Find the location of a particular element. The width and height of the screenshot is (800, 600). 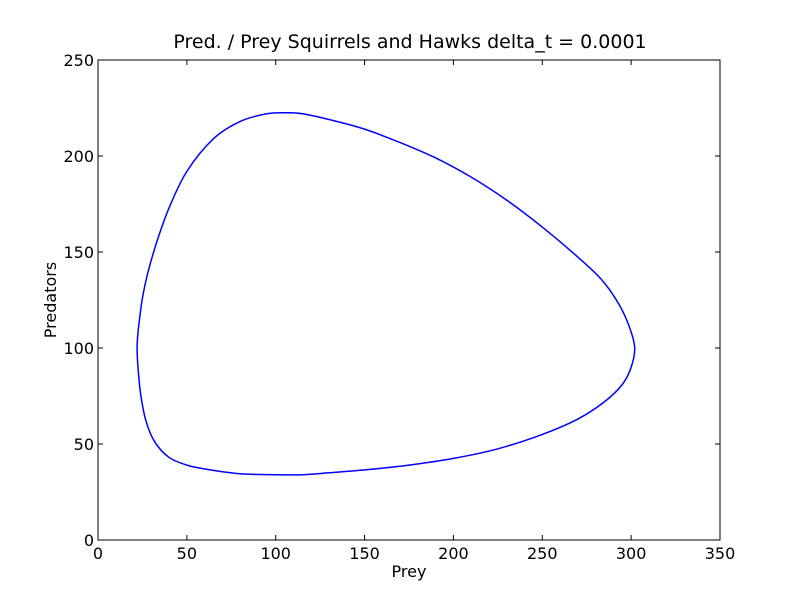

x-axis-label: Prey is located at coordinates (409, 571).